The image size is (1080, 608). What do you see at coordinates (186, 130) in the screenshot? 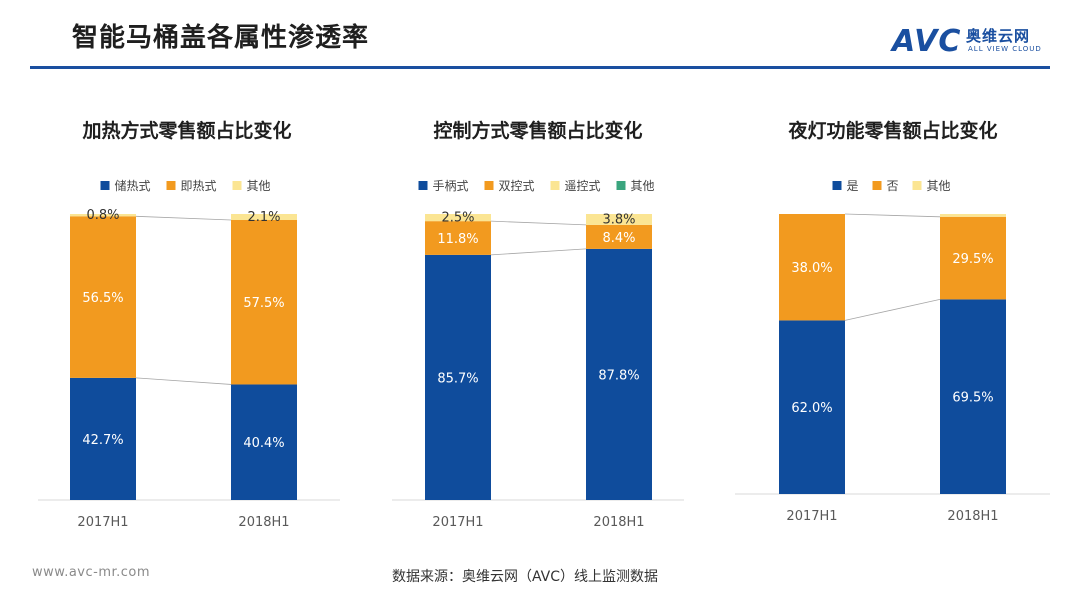
I see `chart-title: 加热方式零售额占比变化` at bounding box center [186, 130].